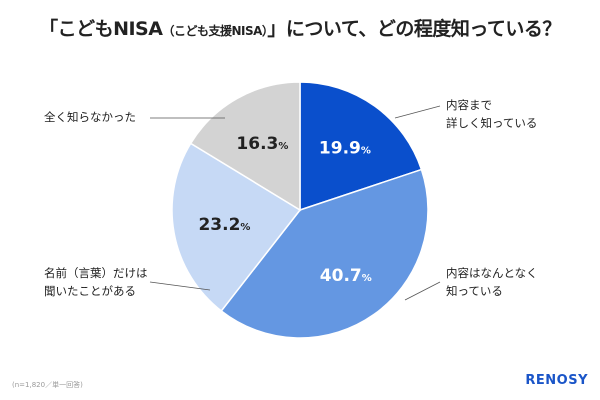  Describe the element at coordinates (345, 149) in the screenshot. I see `data-label-0: 19.9%` at that location.